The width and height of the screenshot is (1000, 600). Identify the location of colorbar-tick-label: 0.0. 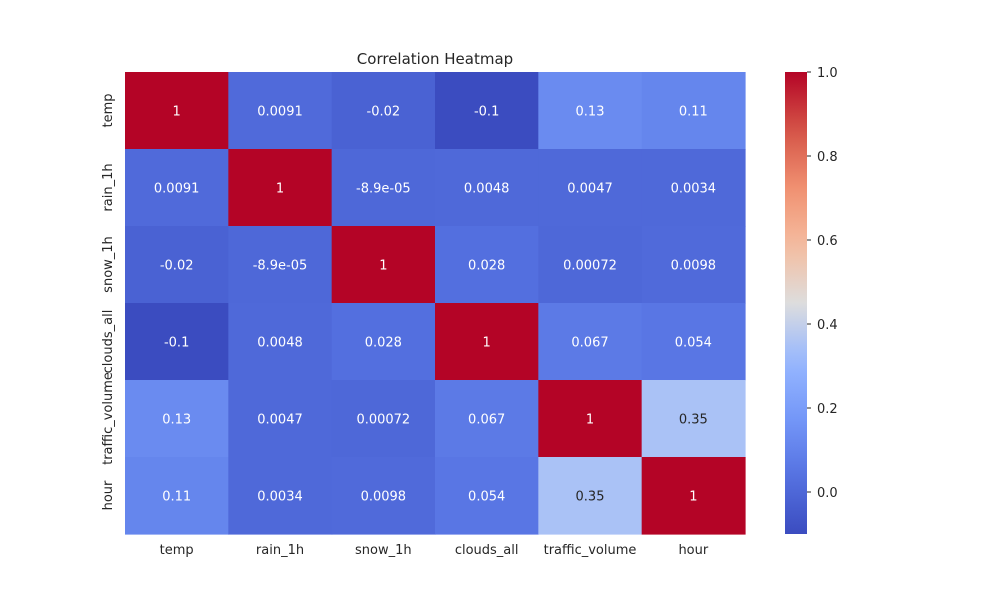
(827, 493).